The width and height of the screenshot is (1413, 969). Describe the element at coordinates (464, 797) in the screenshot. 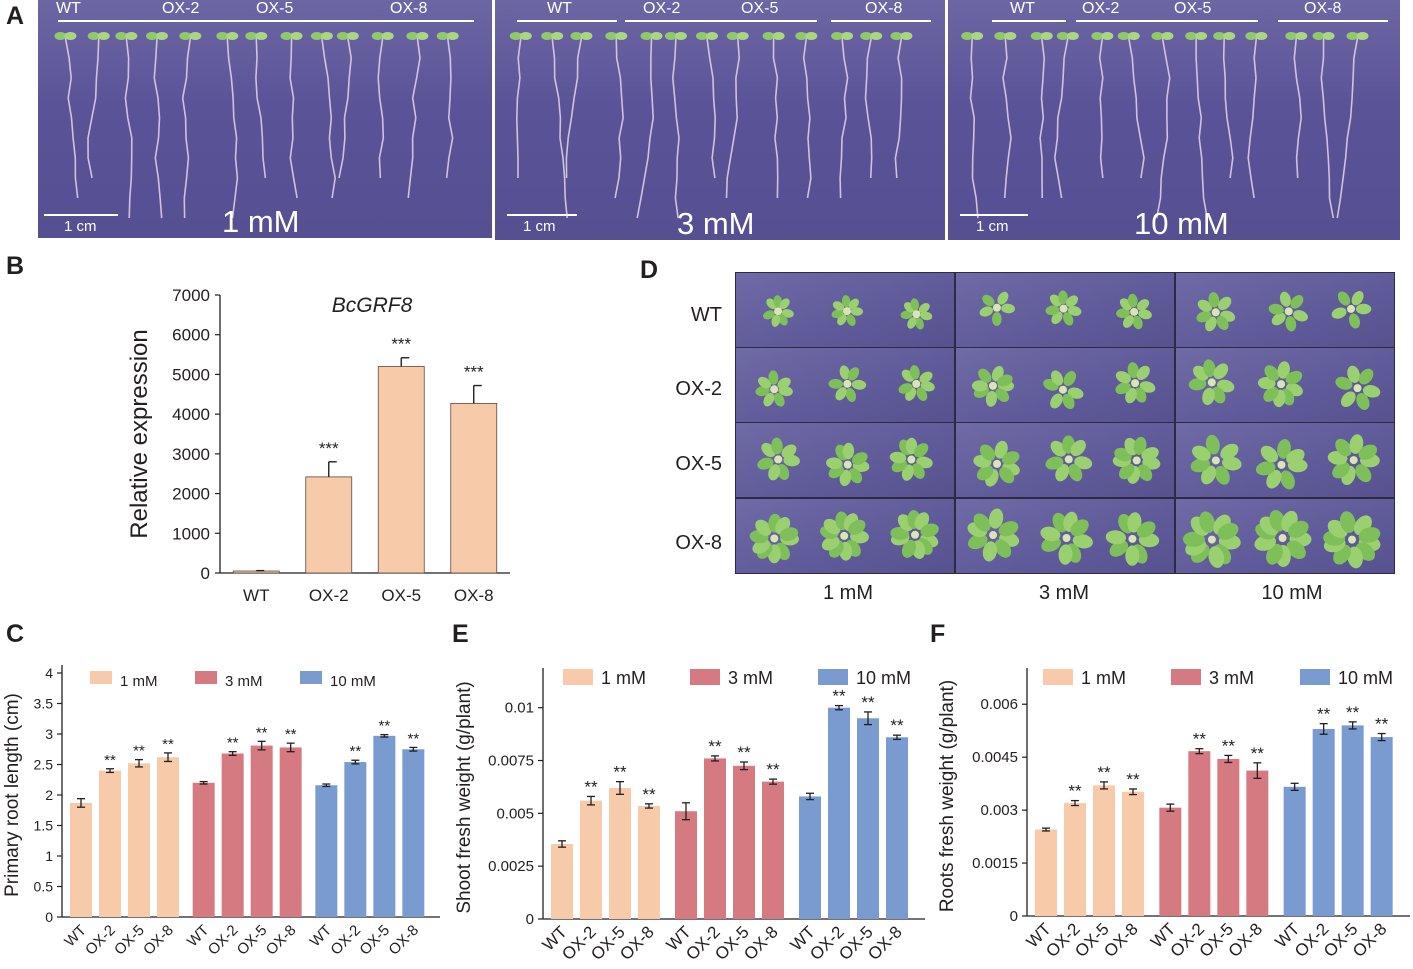

I see `y-axis-label: Shoot fresh weight (g/plant)` at that location.